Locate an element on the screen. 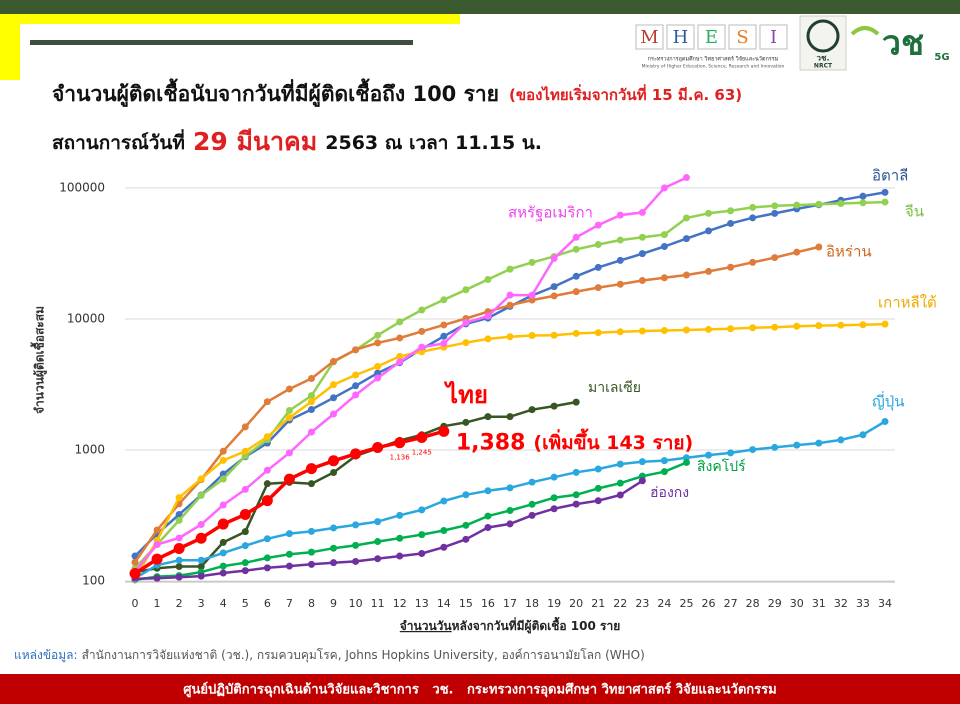 This screenshot has width=960, height=704. nrct-emblem is located at coordinates (823, 36).